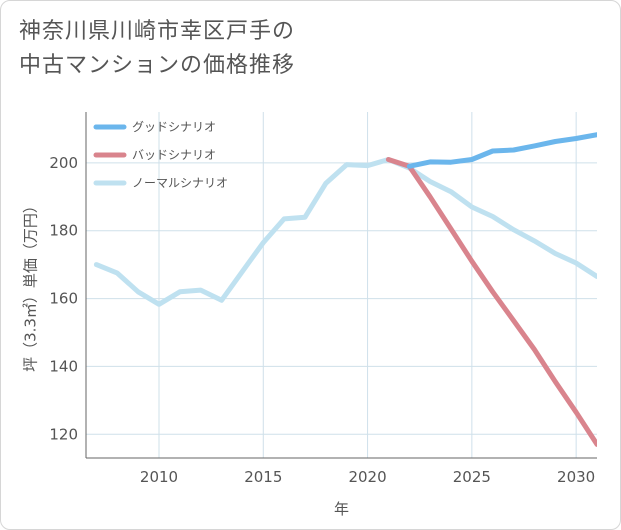 This screenshot has width=621, height=530. I want to click on y-axis-label: 坪（3.3㎡）単価（万円）, so click(31, 285).